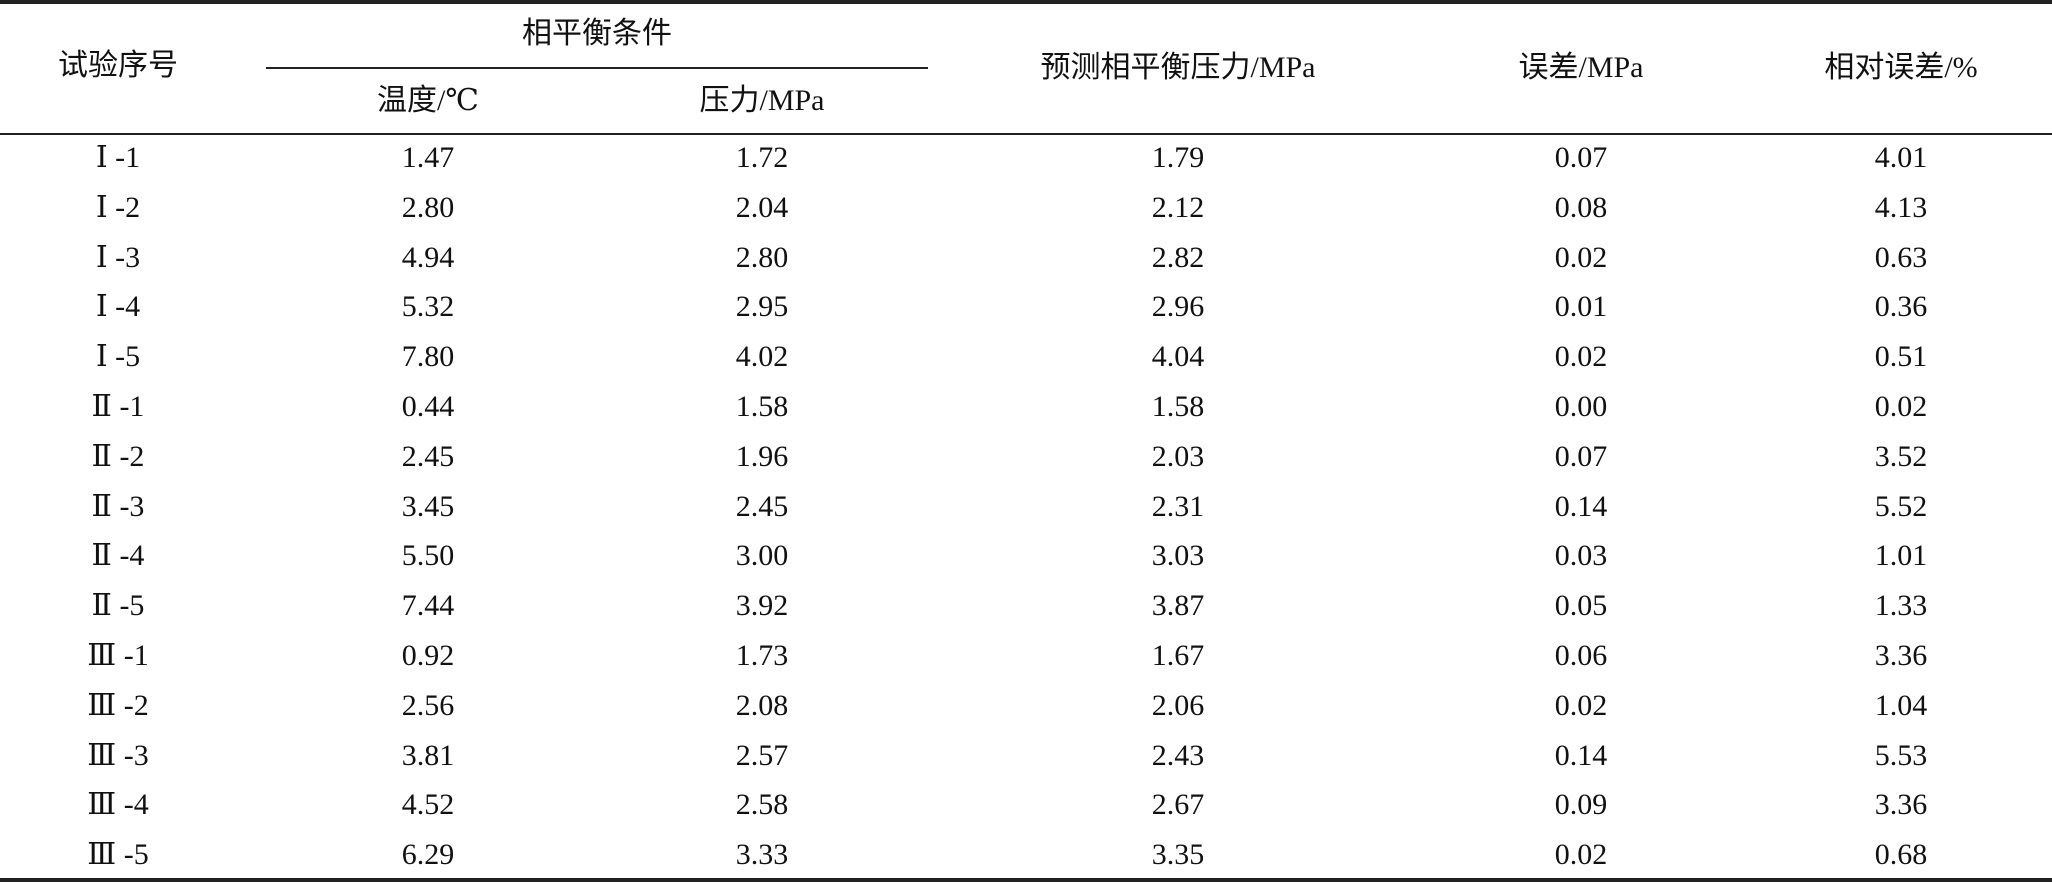  Describe the element at coordinates (1178, 556) in the screenshot. I see `cell-predicted: 3.03` at that location.